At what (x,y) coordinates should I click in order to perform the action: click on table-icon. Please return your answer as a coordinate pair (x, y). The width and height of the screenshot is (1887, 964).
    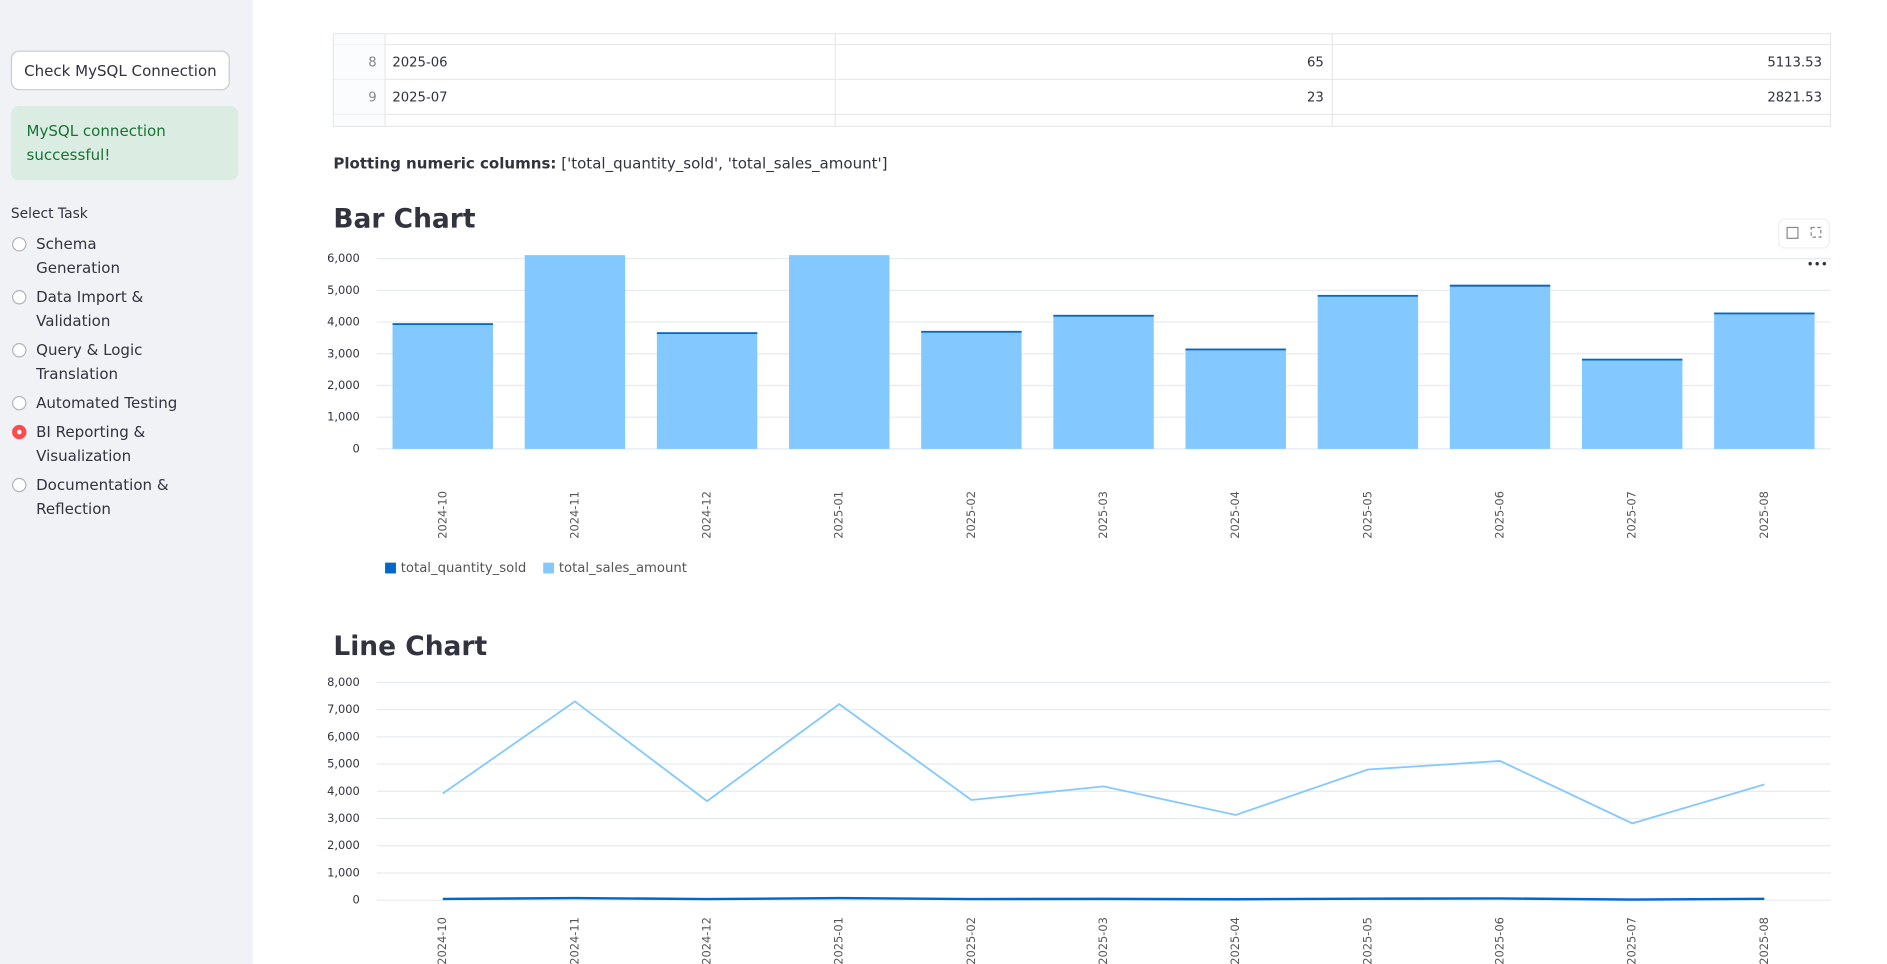
    Looking at the image, I should click on (1792, 232).